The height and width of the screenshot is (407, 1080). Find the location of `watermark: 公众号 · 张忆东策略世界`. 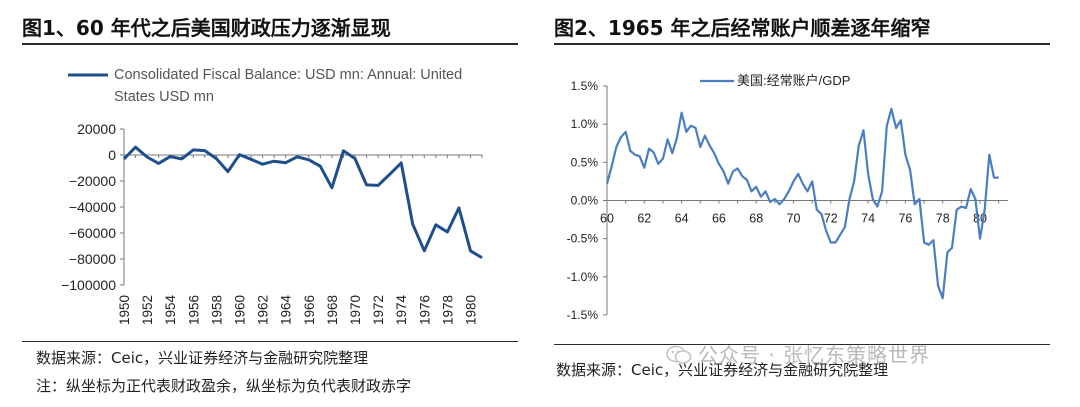

watermark: 公众号 · 张忆东策略世界 is located at coordinates (798, 353).